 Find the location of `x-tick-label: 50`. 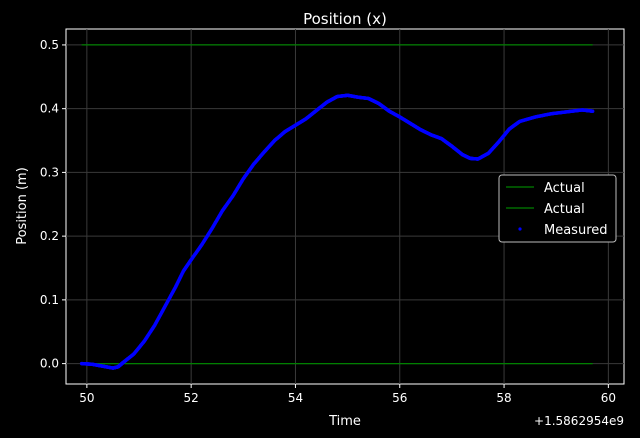

x-tick-label: 50 is located at coordinates (86, 398).